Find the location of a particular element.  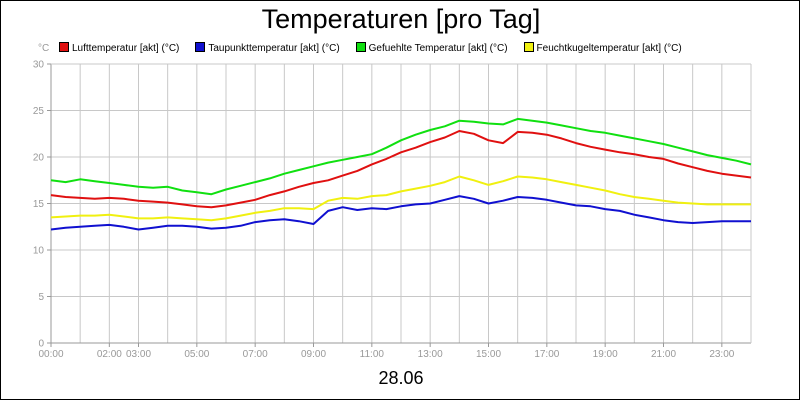

legend-label: Lufttemperatur [akt] (°C) is located at coordinates (126, 48).